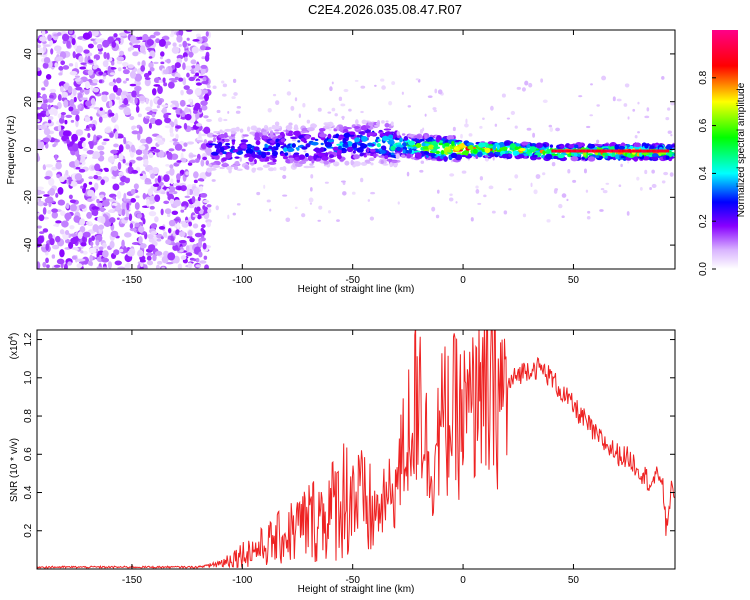  What do you see at coordinates (703, 125) in the screenshot?
I see `colorbar-tick-label: 0.6` at bounding box center [703, 125].